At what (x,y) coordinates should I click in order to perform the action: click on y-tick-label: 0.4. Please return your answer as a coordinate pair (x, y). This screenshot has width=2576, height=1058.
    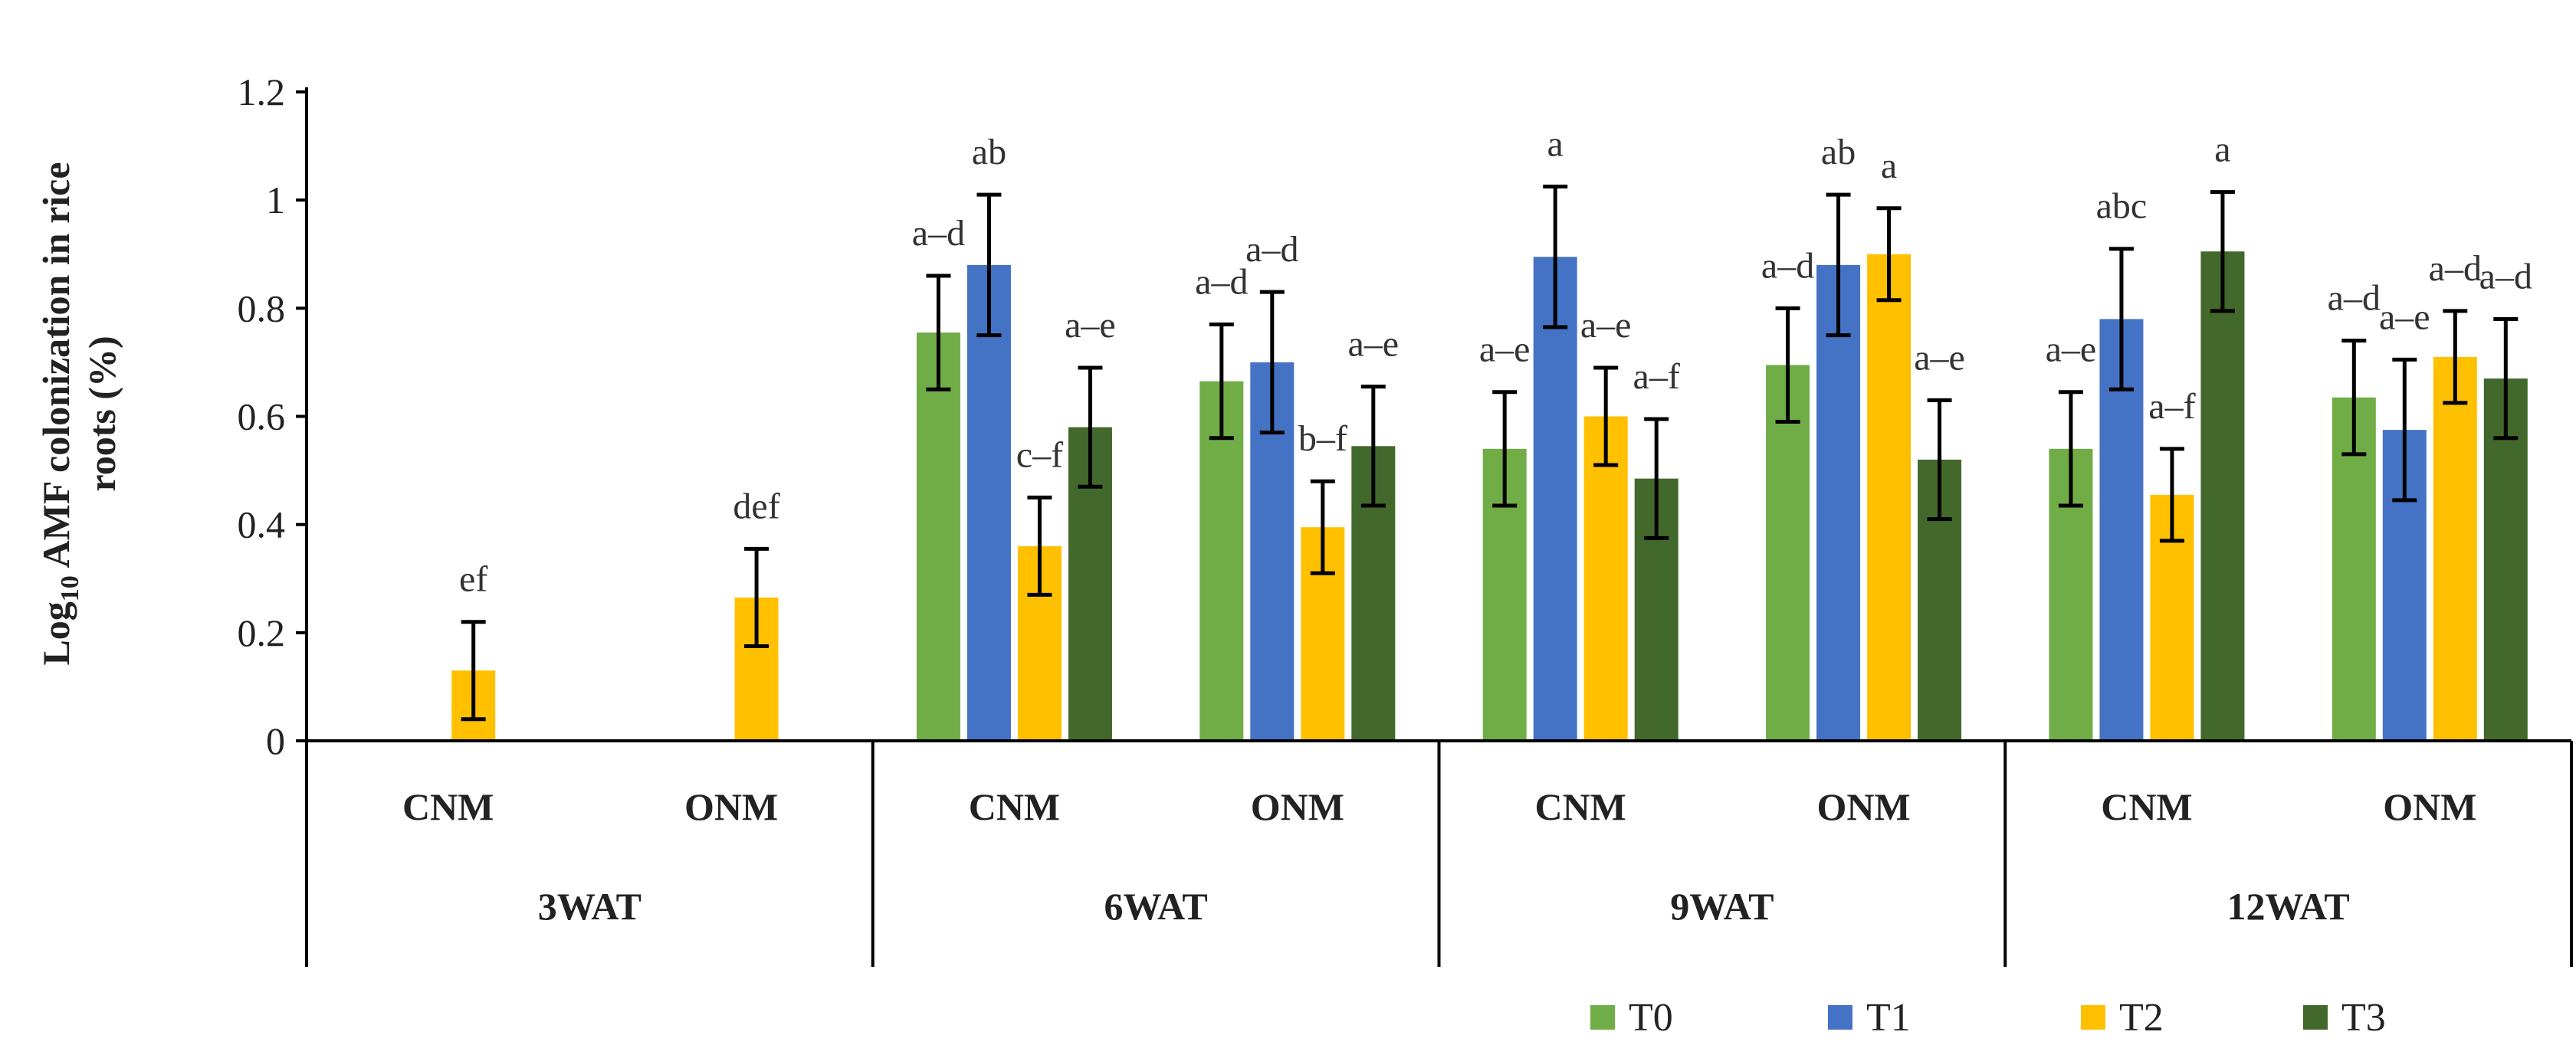
    Looking at the image, I should click on (262, 524).